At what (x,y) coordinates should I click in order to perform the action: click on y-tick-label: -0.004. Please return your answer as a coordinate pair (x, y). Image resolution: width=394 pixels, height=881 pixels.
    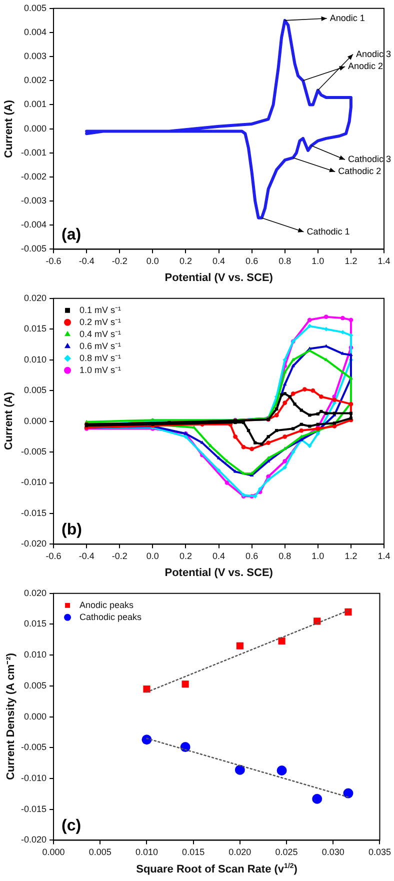
    Looking at the image, I should click on (33, 225).